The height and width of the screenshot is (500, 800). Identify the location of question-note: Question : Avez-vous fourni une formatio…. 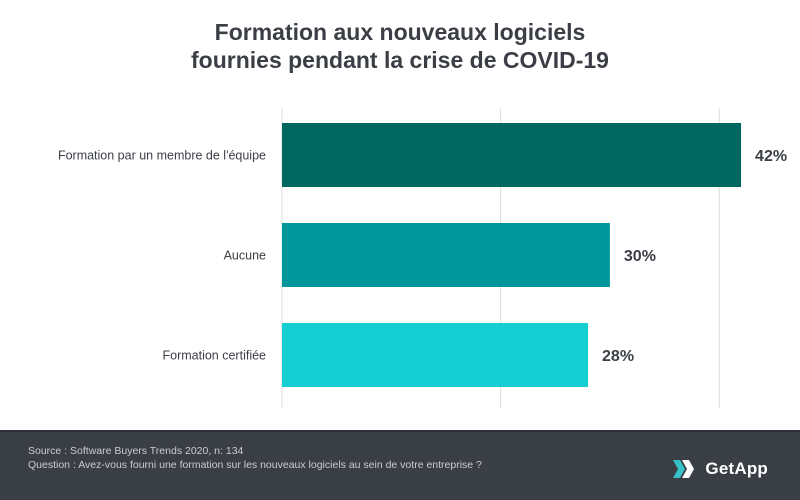
(255, 465).